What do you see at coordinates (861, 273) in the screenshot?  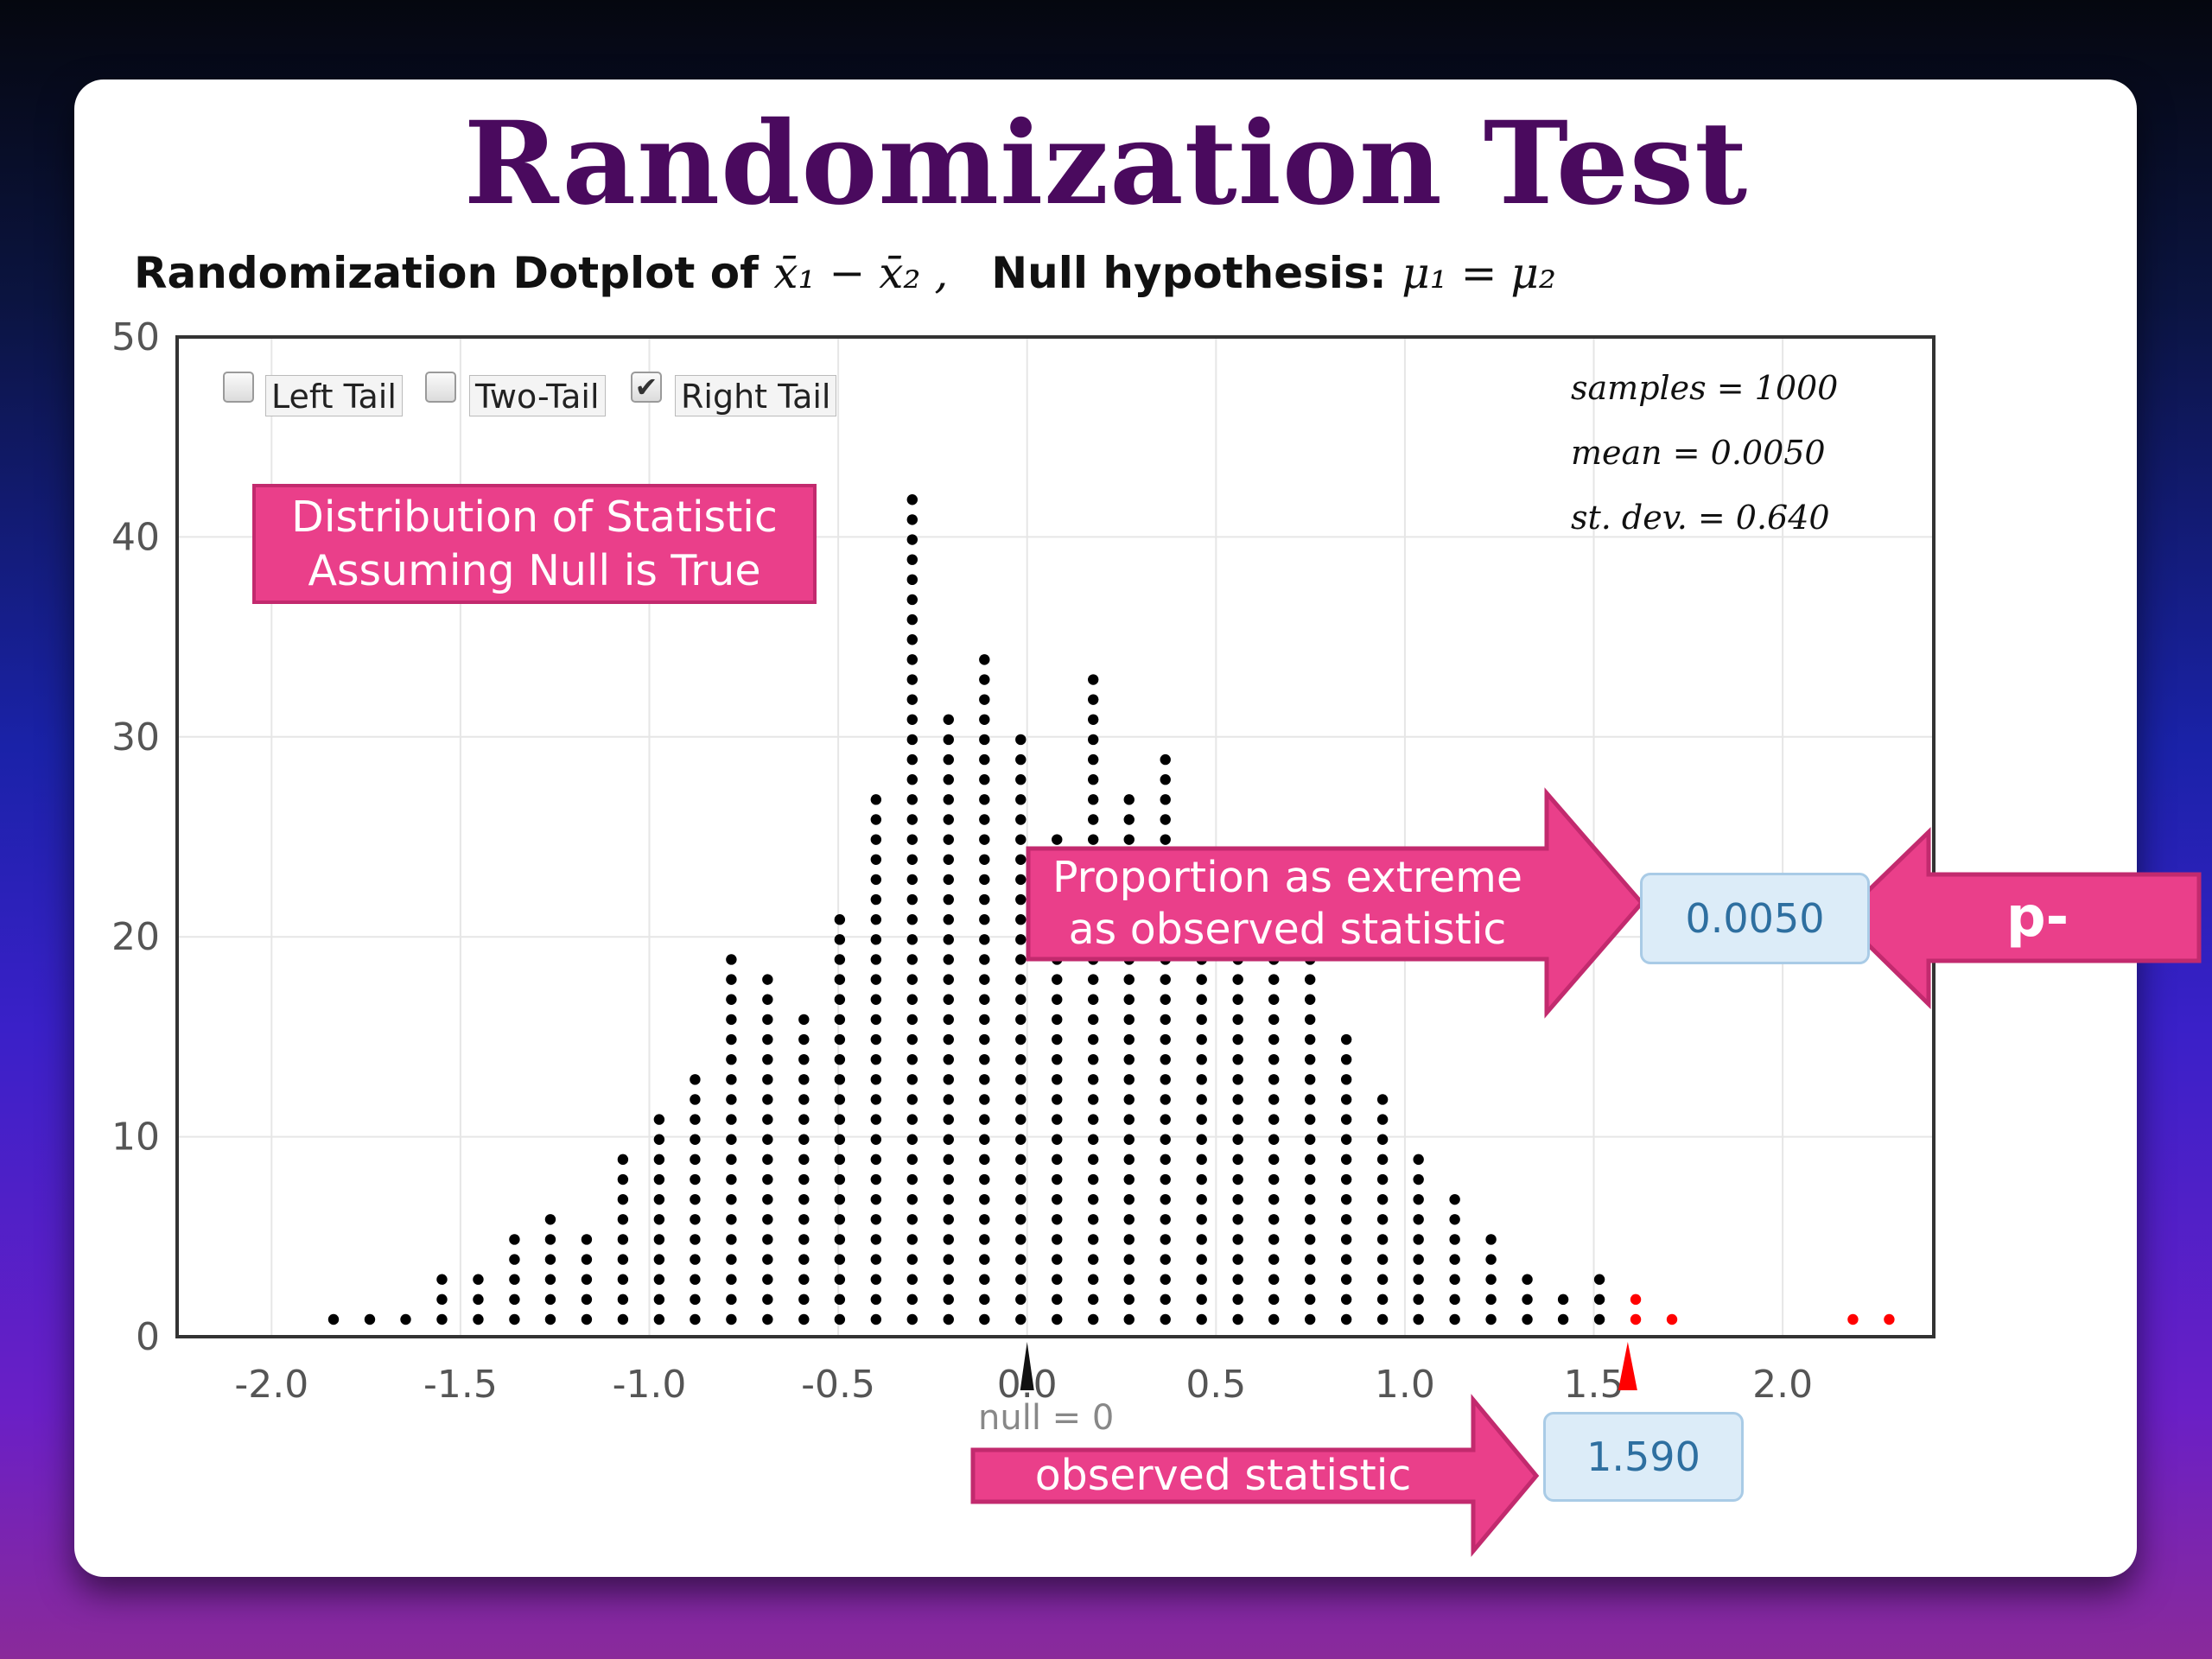 I see `statistic-expression: x̄₁ − x̄₂ ,` at bounding box center [861, 273].